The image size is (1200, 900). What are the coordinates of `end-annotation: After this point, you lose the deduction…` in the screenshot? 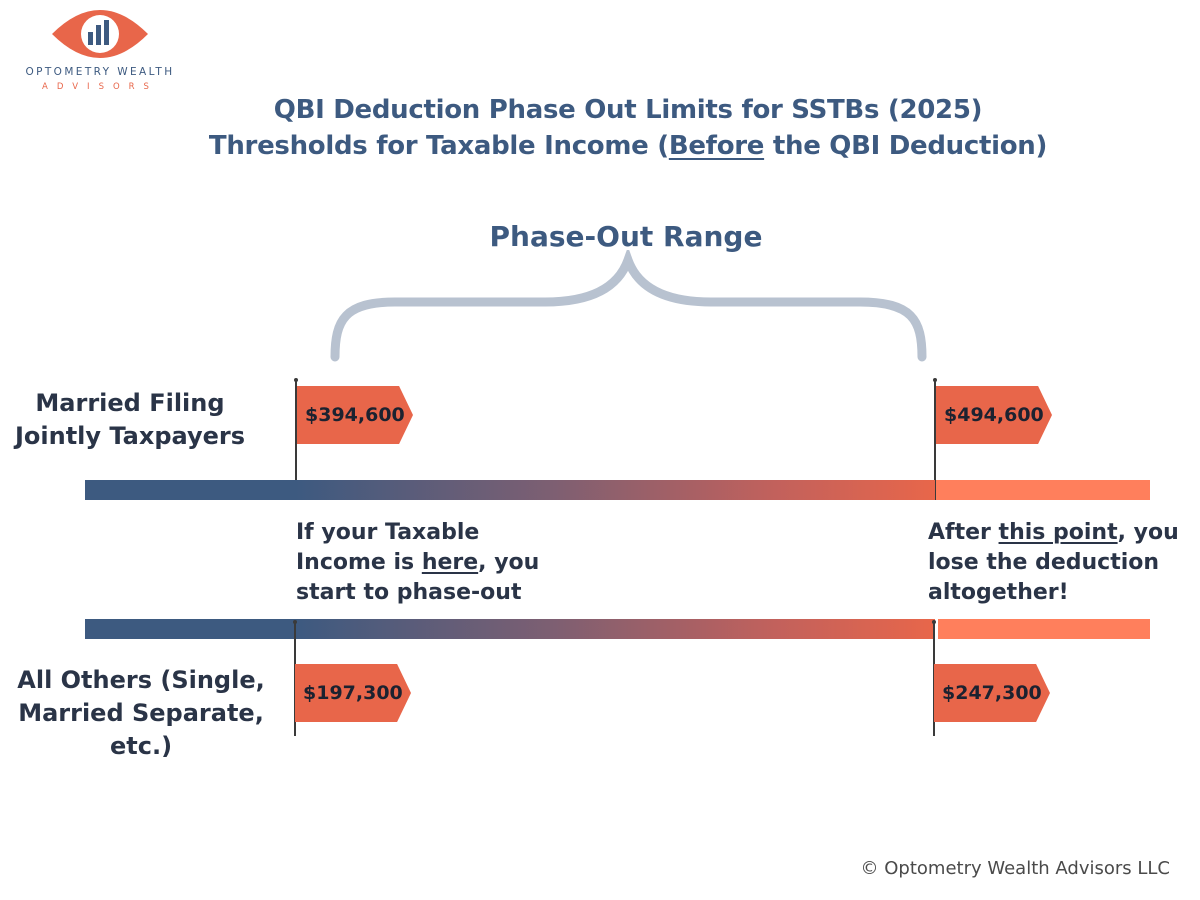 It's located at (1053, 562).